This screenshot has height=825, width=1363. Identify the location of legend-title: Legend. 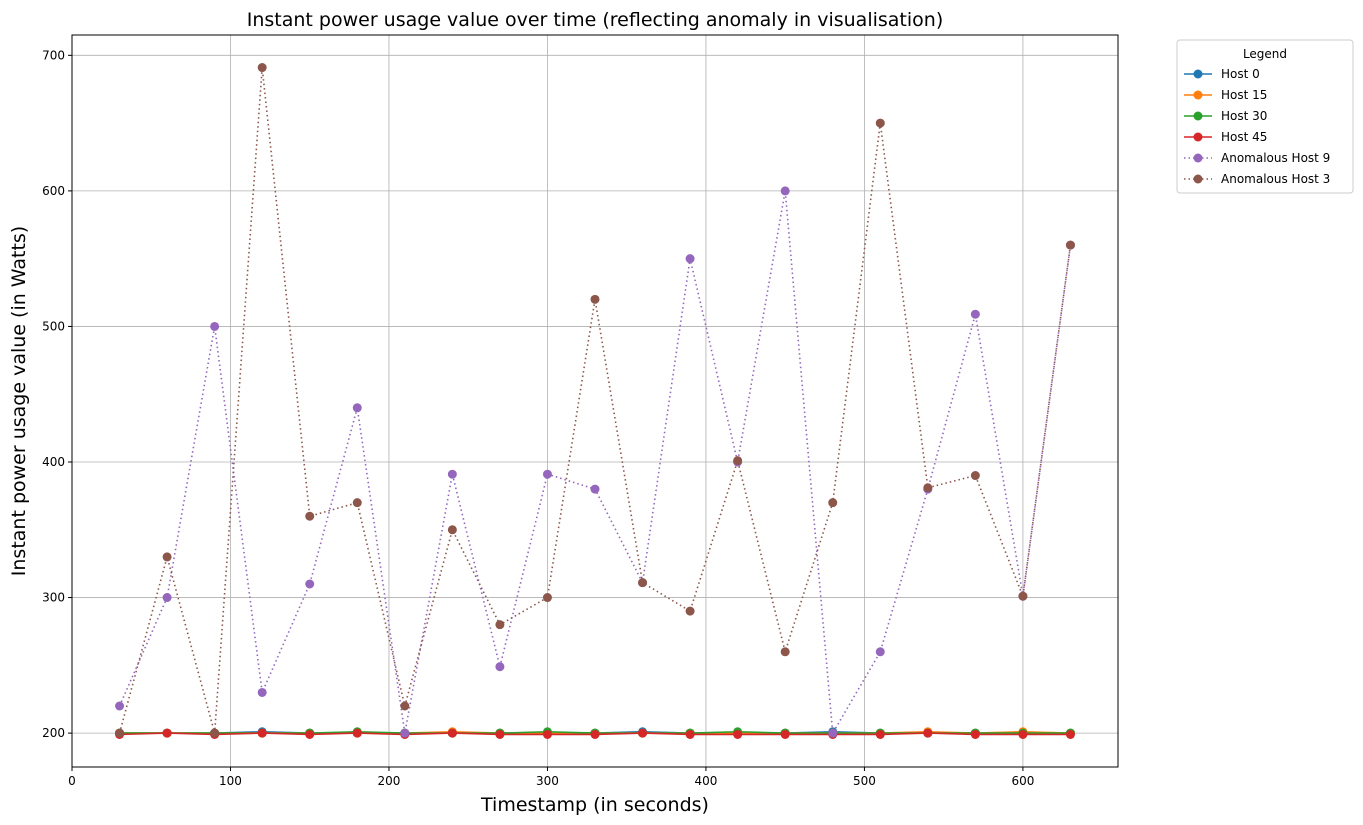
(1265, 54).